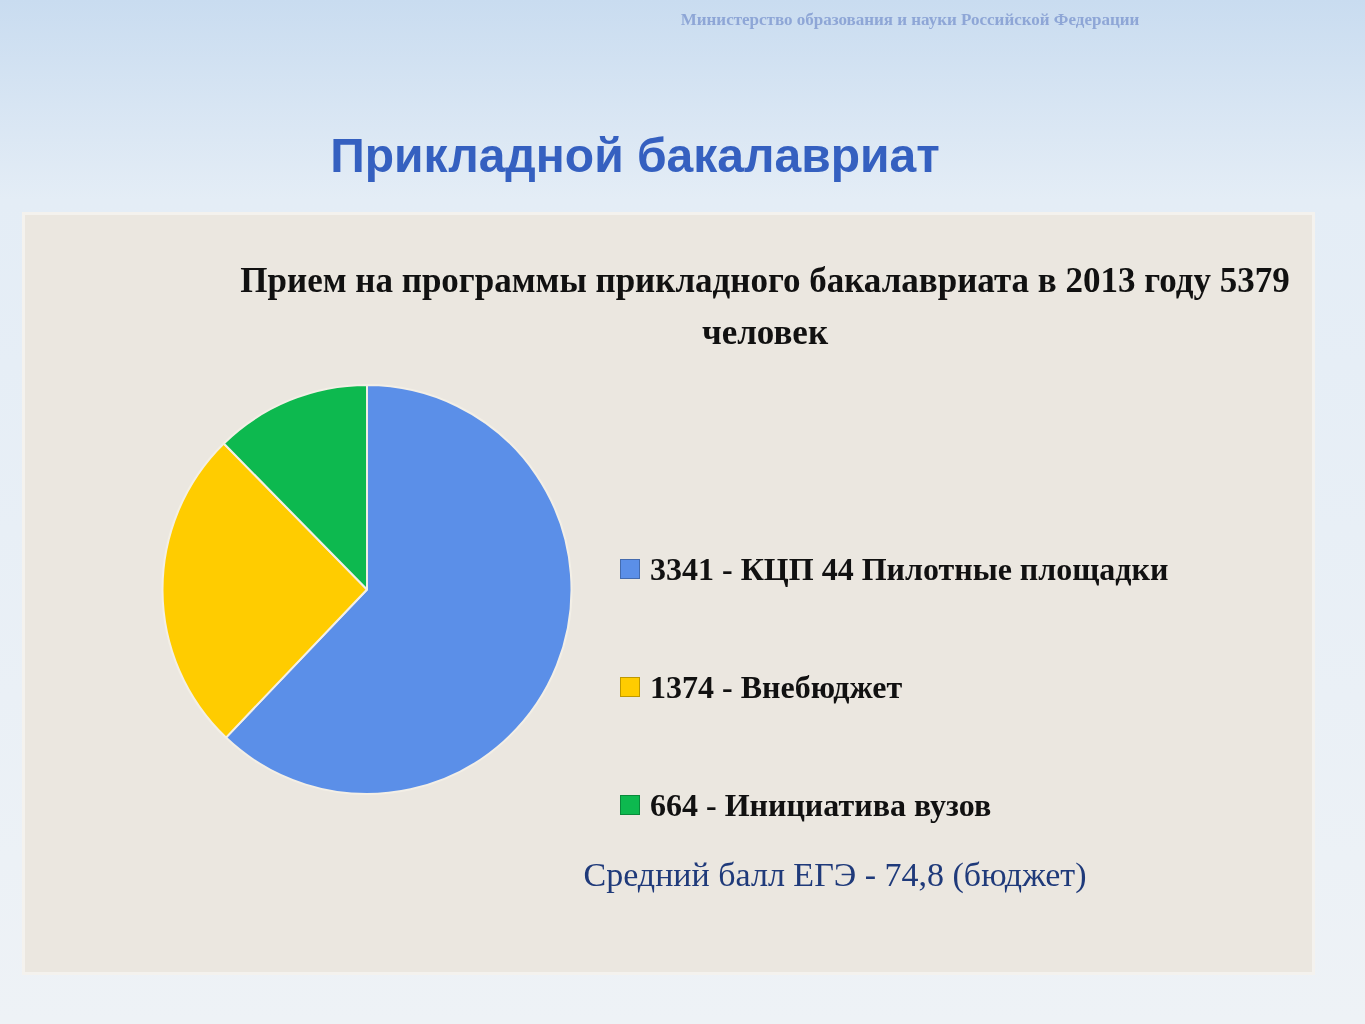  Describe the element at coordinates (910, 20) in the screenshot. I see `text: Министерство образования и науки Российской Федерации` at that location.